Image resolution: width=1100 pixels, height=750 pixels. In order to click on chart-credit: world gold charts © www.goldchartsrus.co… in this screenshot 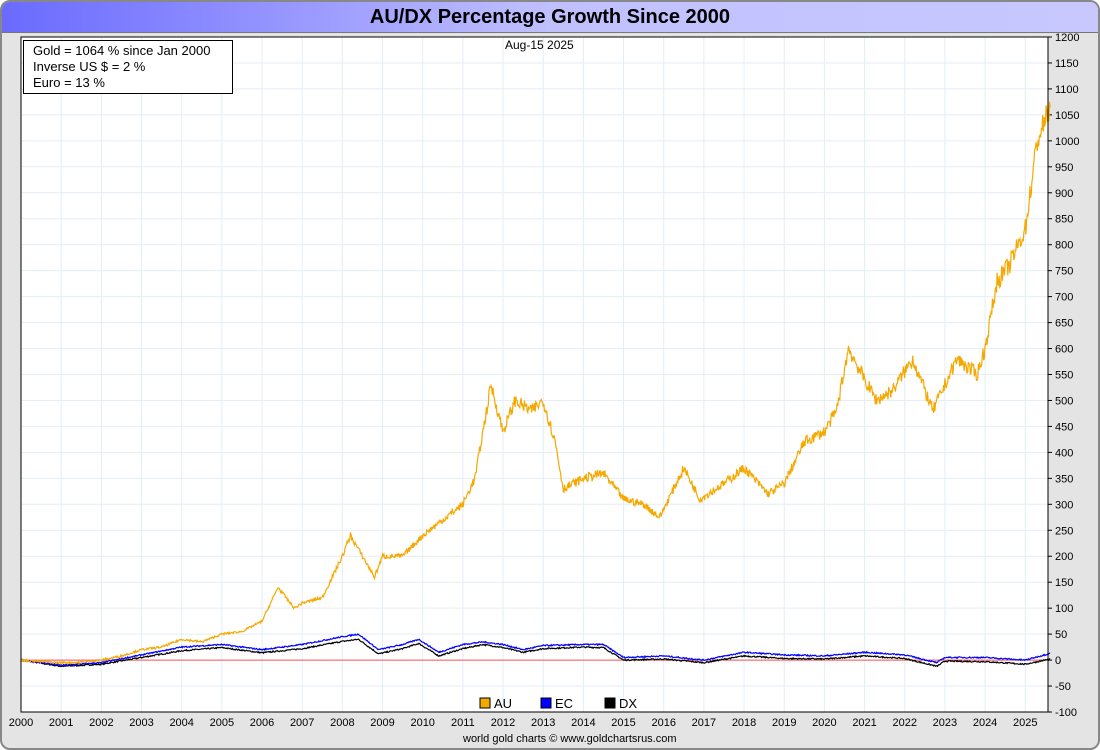, I will do `click(570, 739)`.